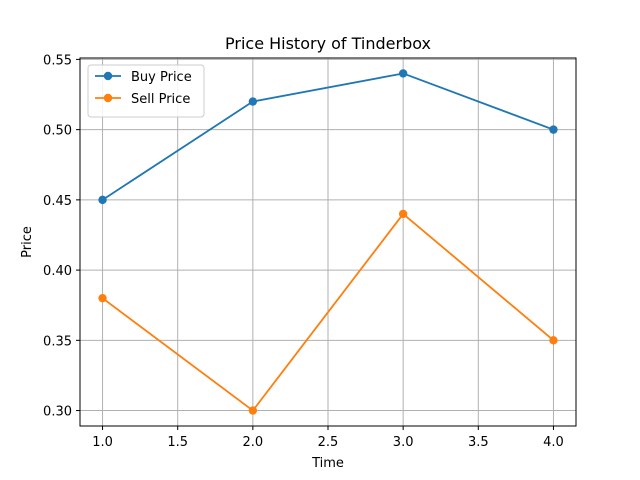  I want to click on x-tick-label: 3.5, so click(478, 442).